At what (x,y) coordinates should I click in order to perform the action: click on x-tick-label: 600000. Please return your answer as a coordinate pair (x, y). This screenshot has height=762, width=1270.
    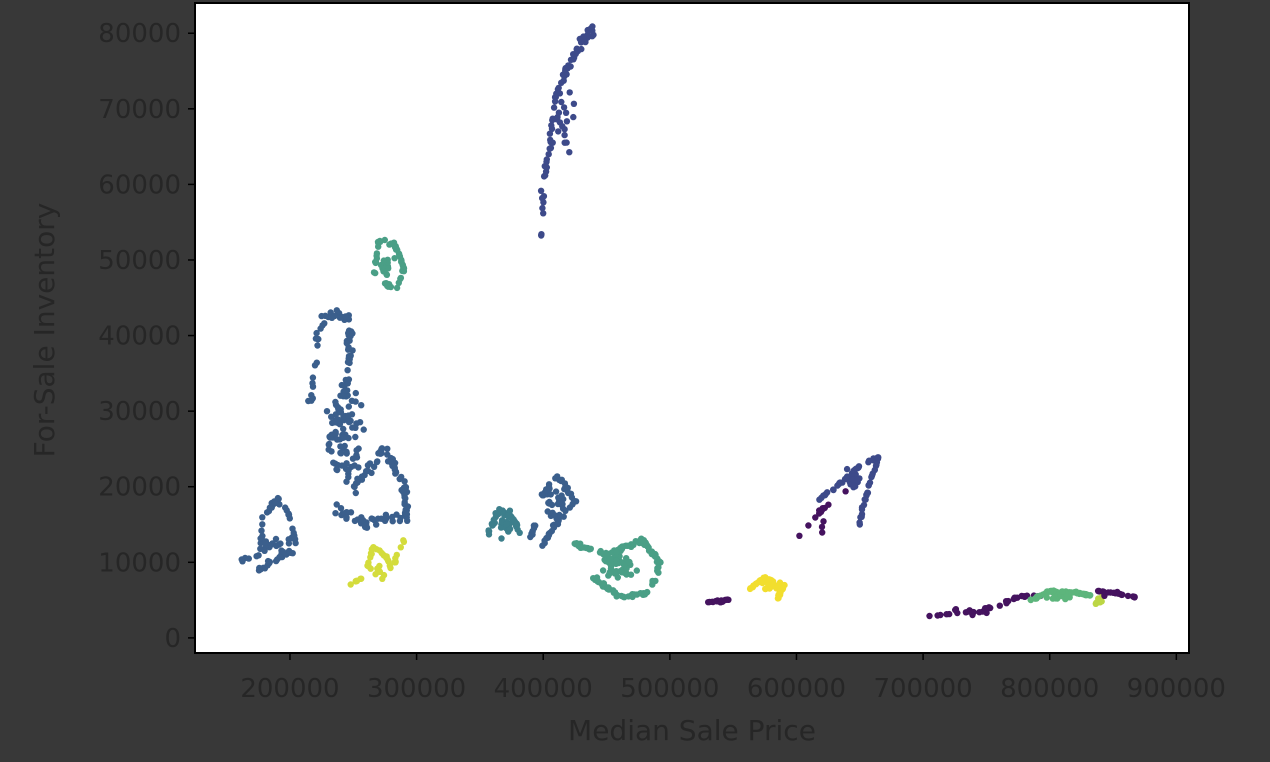
    Looking at the image, I should click on (796, 689).